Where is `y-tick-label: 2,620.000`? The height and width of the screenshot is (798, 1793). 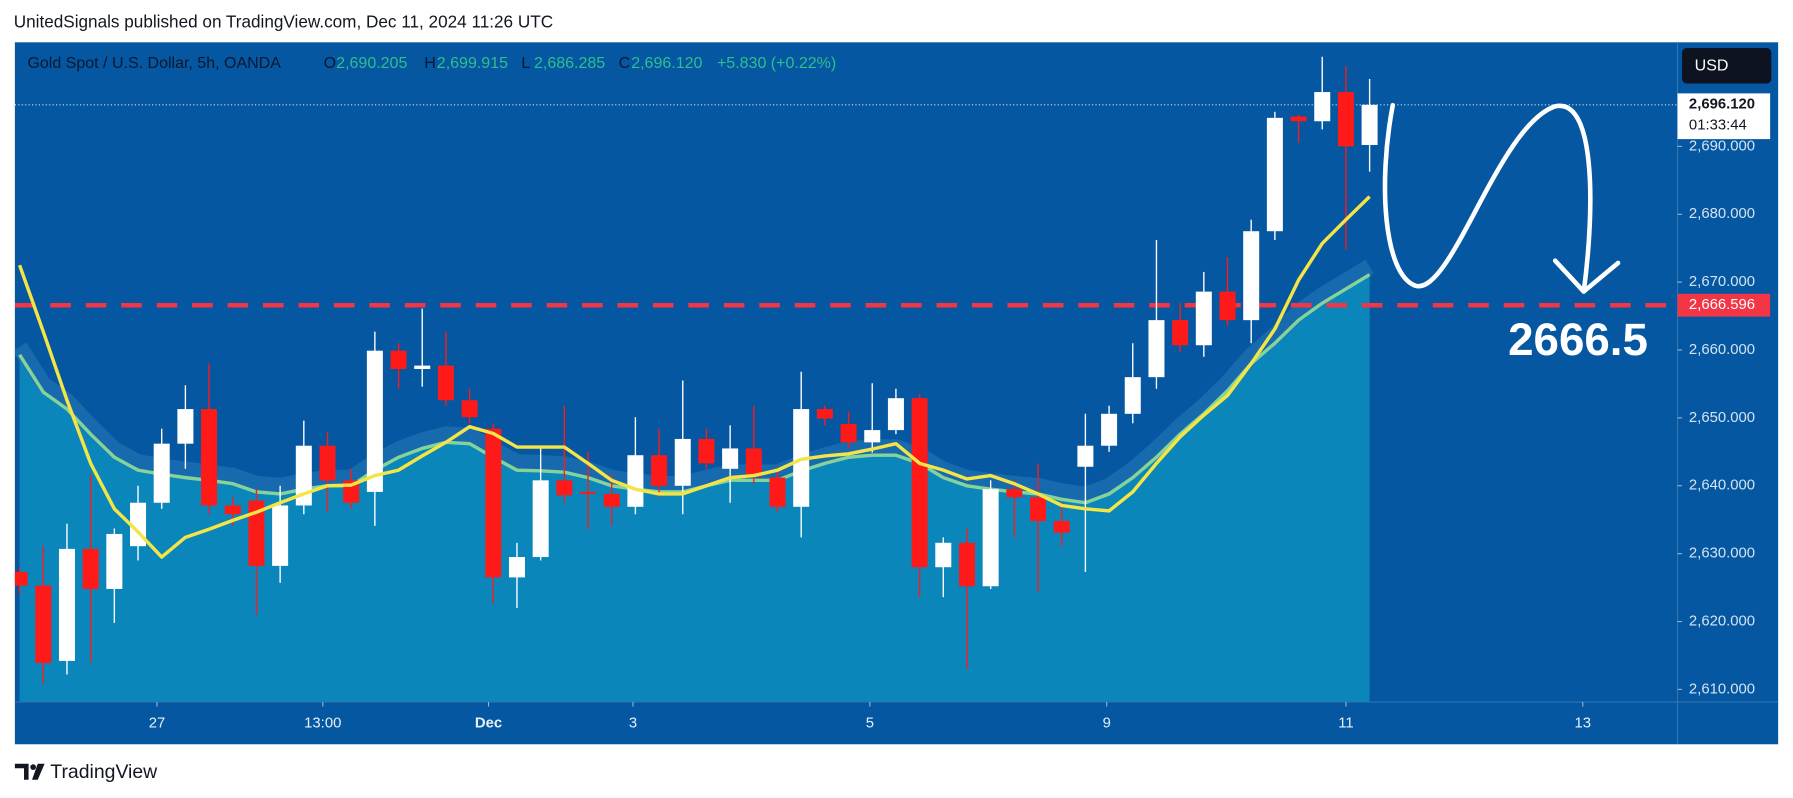 y-tick-label: 2,620.000 is located at coordinates (1722, 621).